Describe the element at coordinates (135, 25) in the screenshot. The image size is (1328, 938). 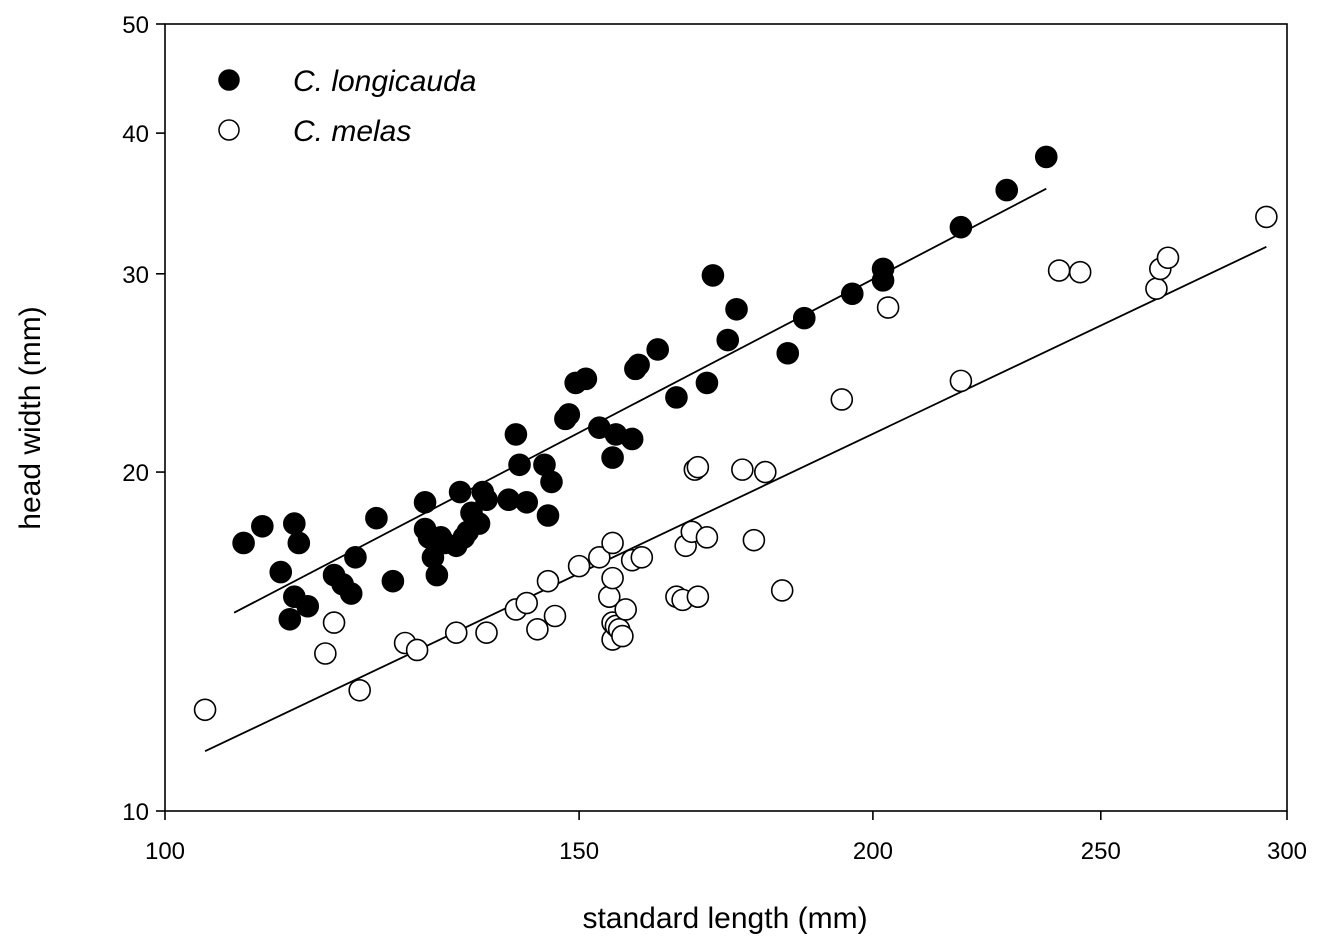
I see `y-tick-label: 50` at that location.